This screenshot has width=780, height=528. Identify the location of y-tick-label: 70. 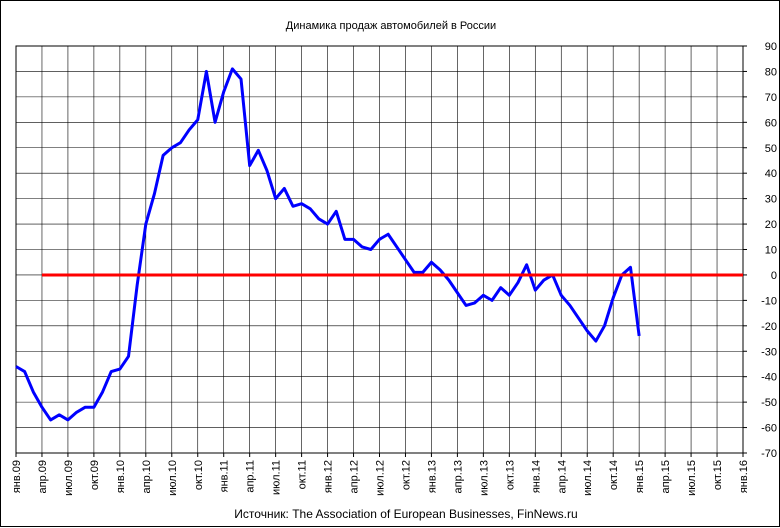
(771, 98).